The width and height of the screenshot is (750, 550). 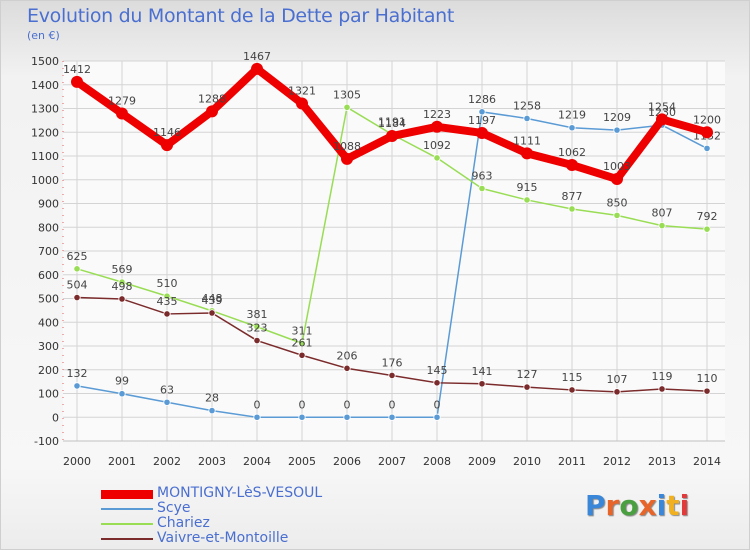 I want to click on data-label: 176, so click(x=392, y=362).